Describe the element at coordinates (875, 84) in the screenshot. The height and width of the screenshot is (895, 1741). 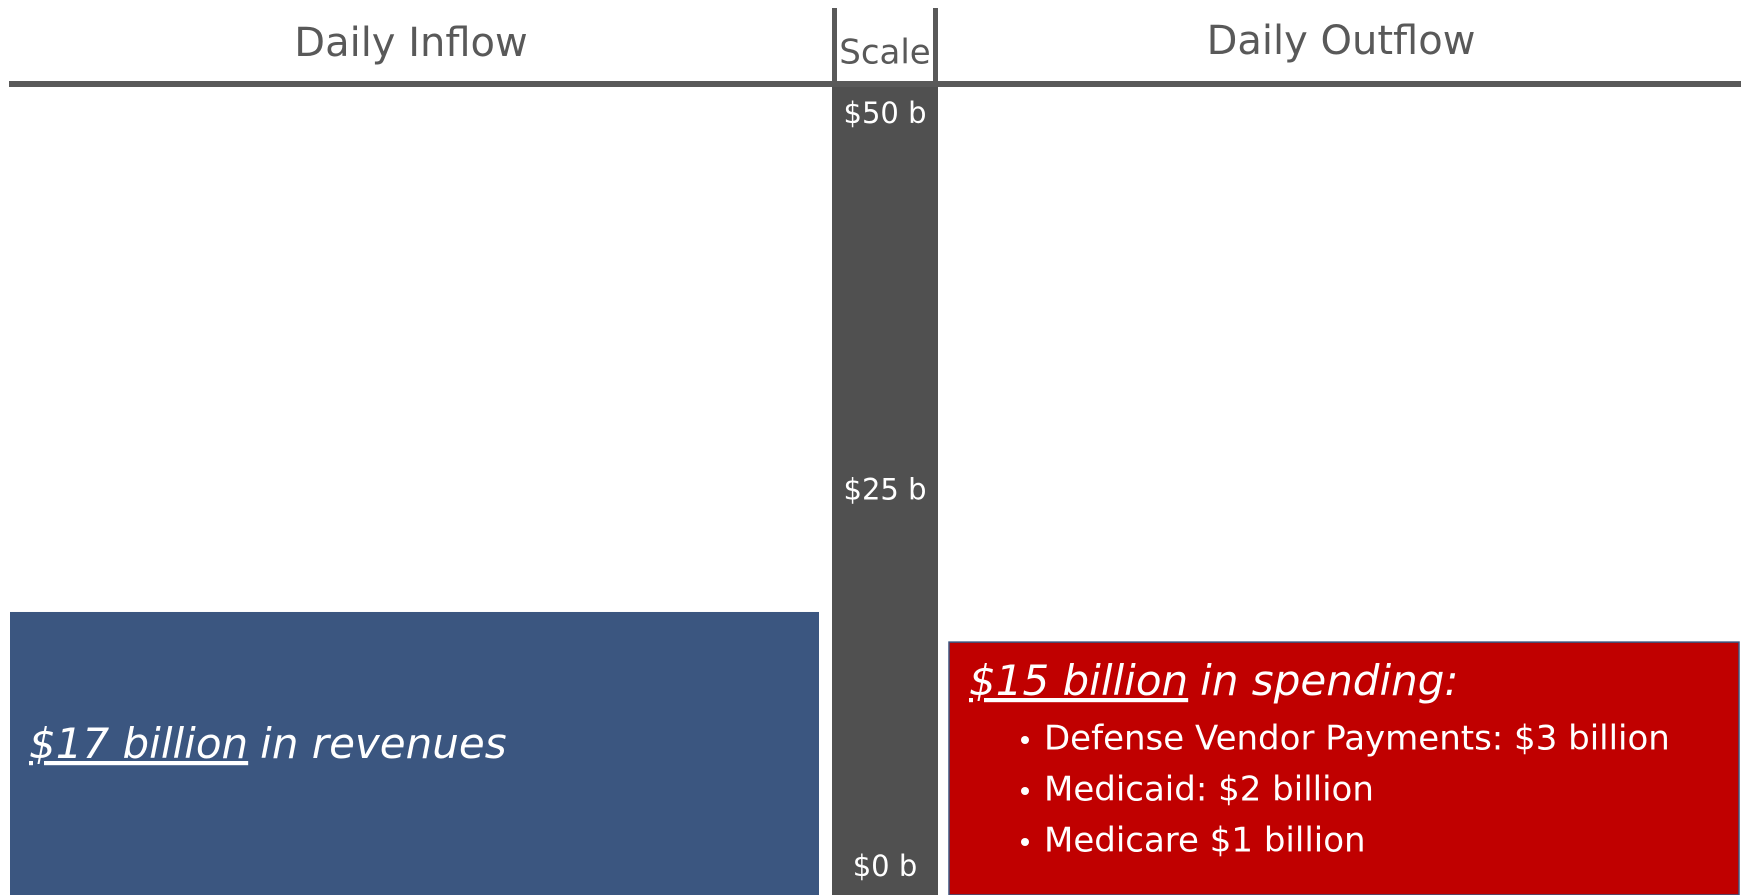
I see `header-rule` at that location.